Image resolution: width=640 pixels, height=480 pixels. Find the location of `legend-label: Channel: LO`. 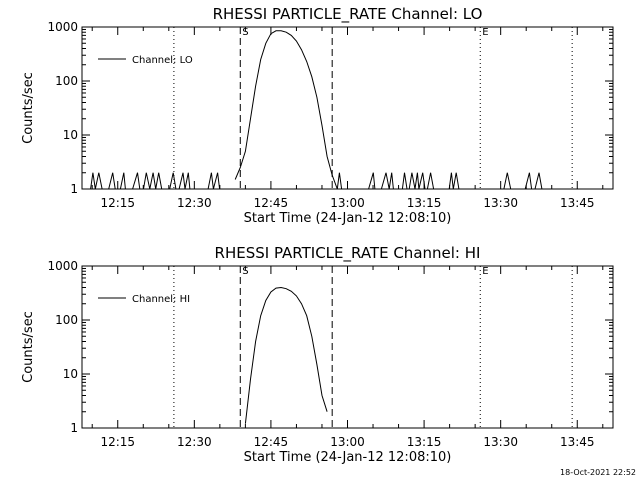

legend-label: Channel: LO is located at coordinates (162, 60).